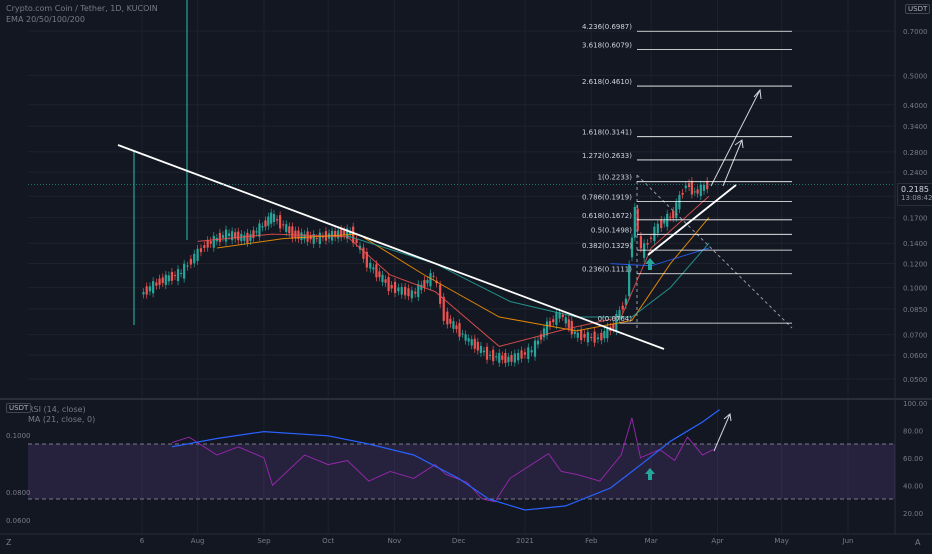 This screenshot has width=932, height=554. Describe the element at coordinates (9, 542) in the screenshot. I see `zoom-icon: Z` at that location.